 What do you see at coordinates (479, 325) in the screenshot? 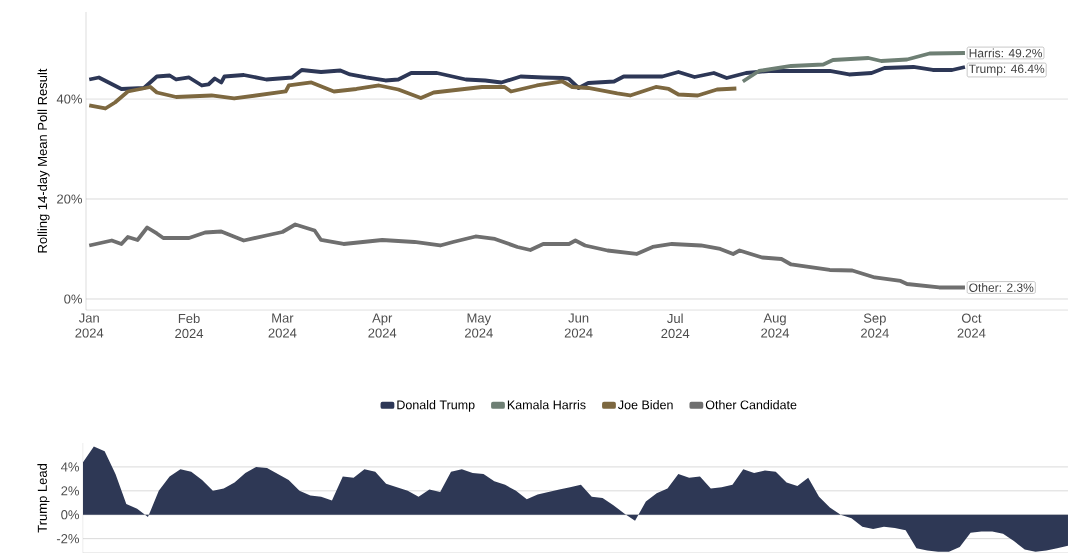
I see `x-tick-label: May 2024` at bounding box center [479, 325].